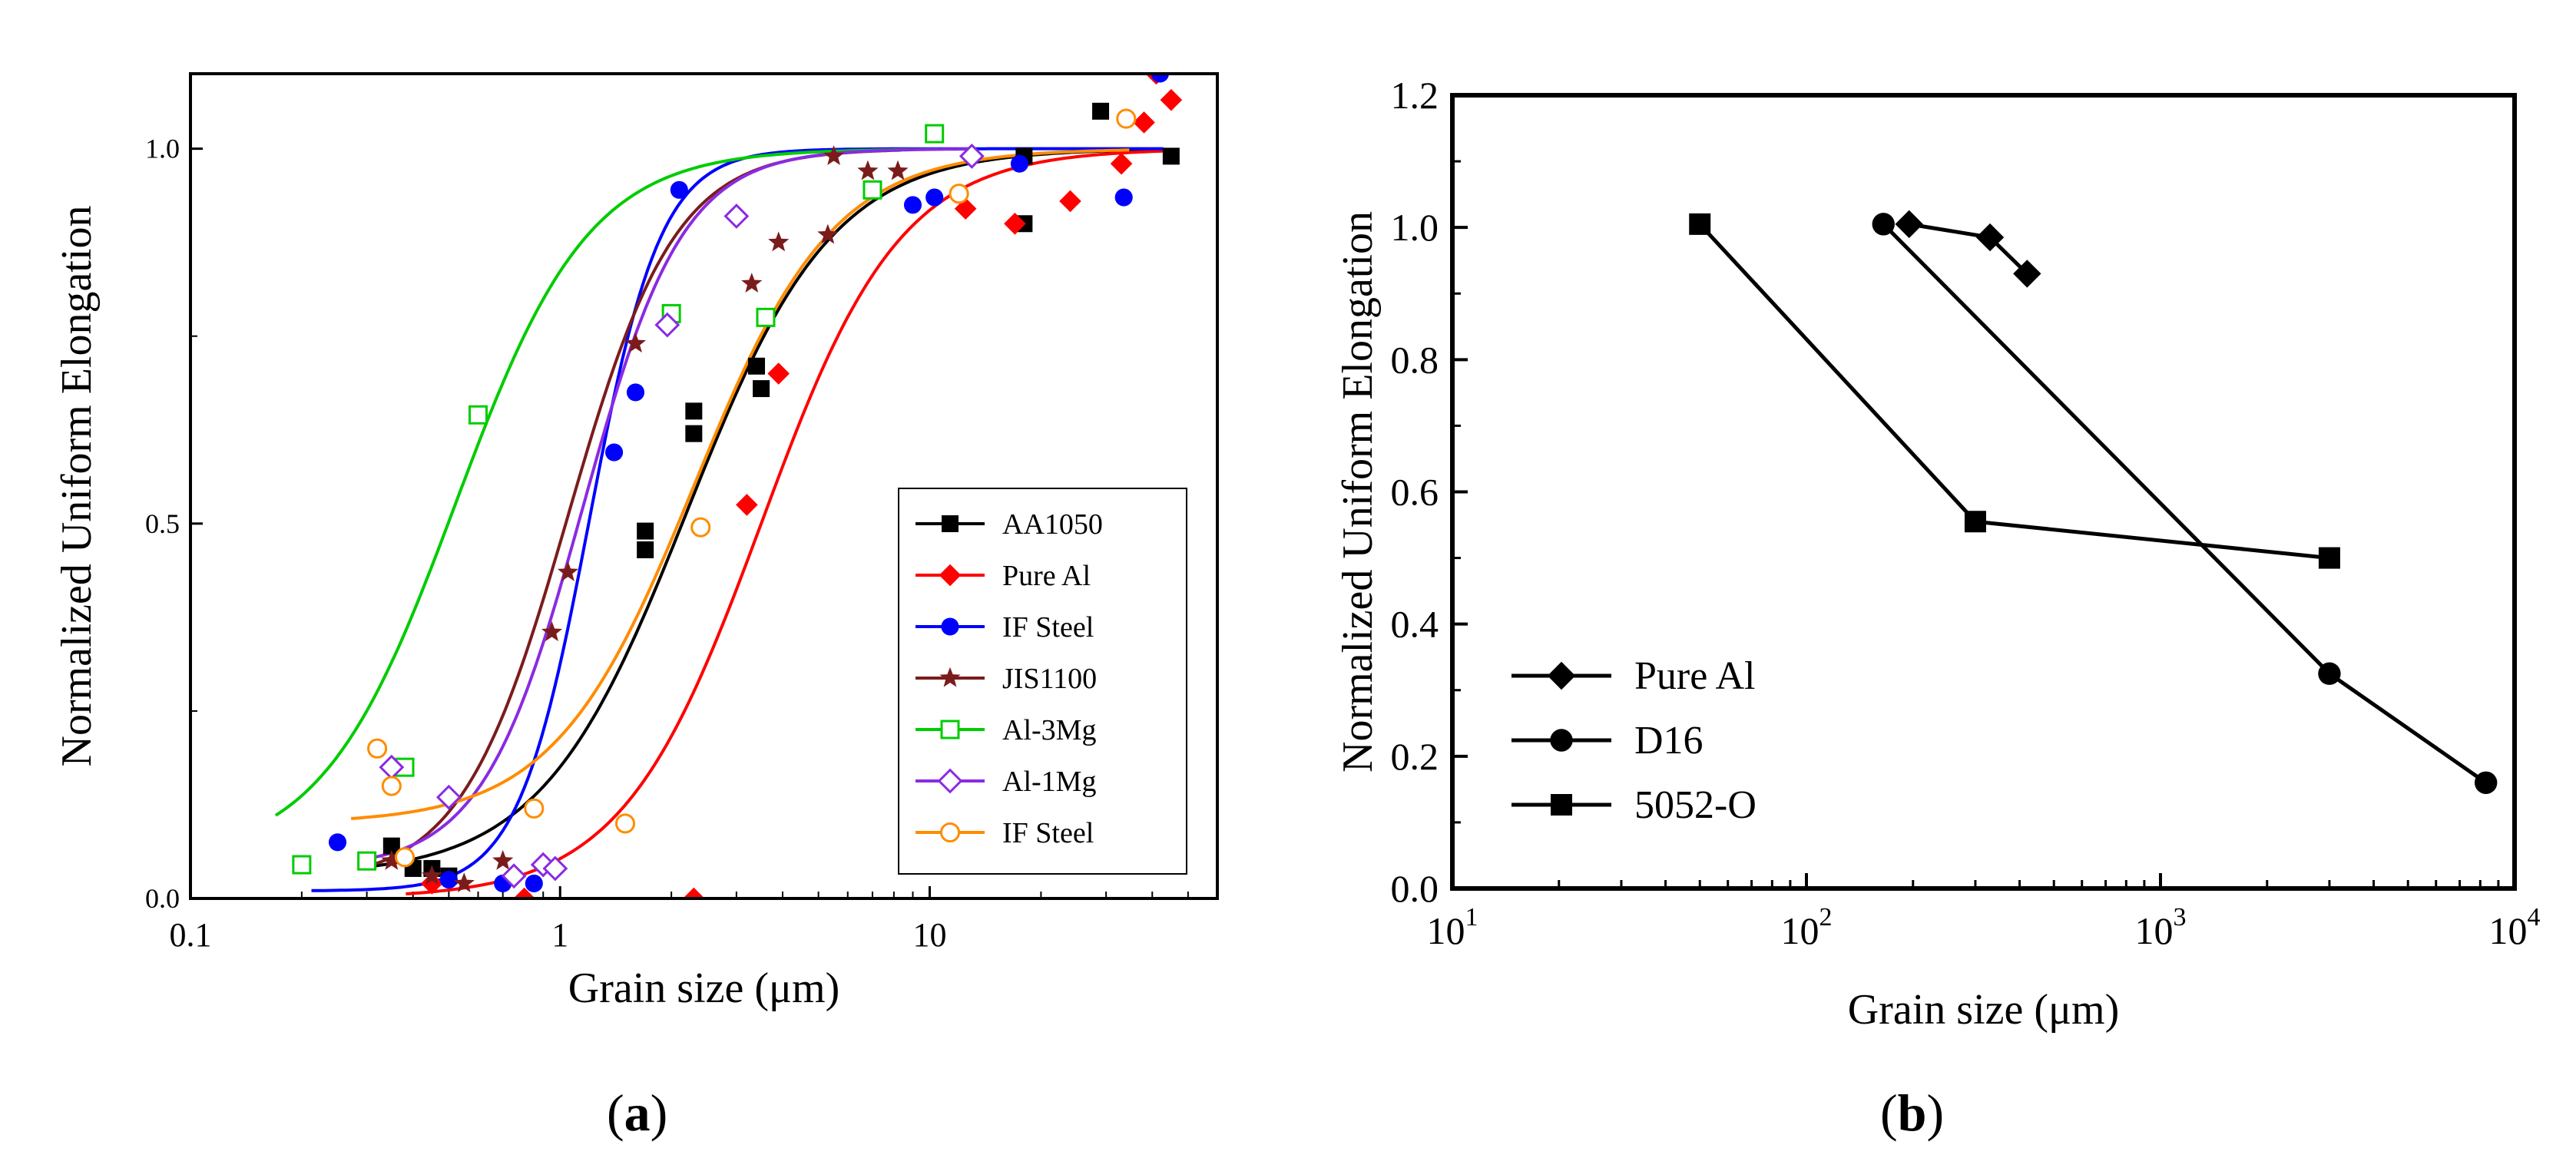 The width and height of the screenshot is (2576, 1168). I want to click on y-tick-label-b-2: 0.4, so click(1415, 624).